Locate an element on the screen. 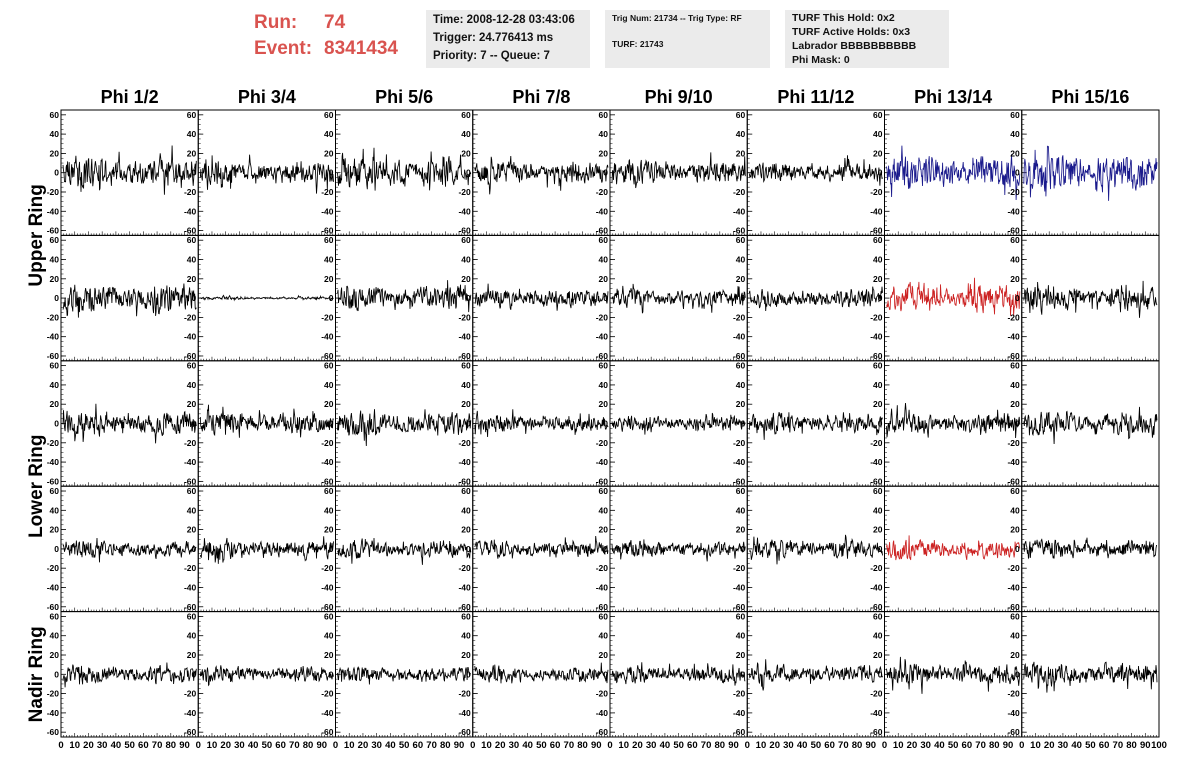 The height and width of the screenshot is (772, 1196). column-title-2: Phi 3/4 is located at coordinates (267, 97).